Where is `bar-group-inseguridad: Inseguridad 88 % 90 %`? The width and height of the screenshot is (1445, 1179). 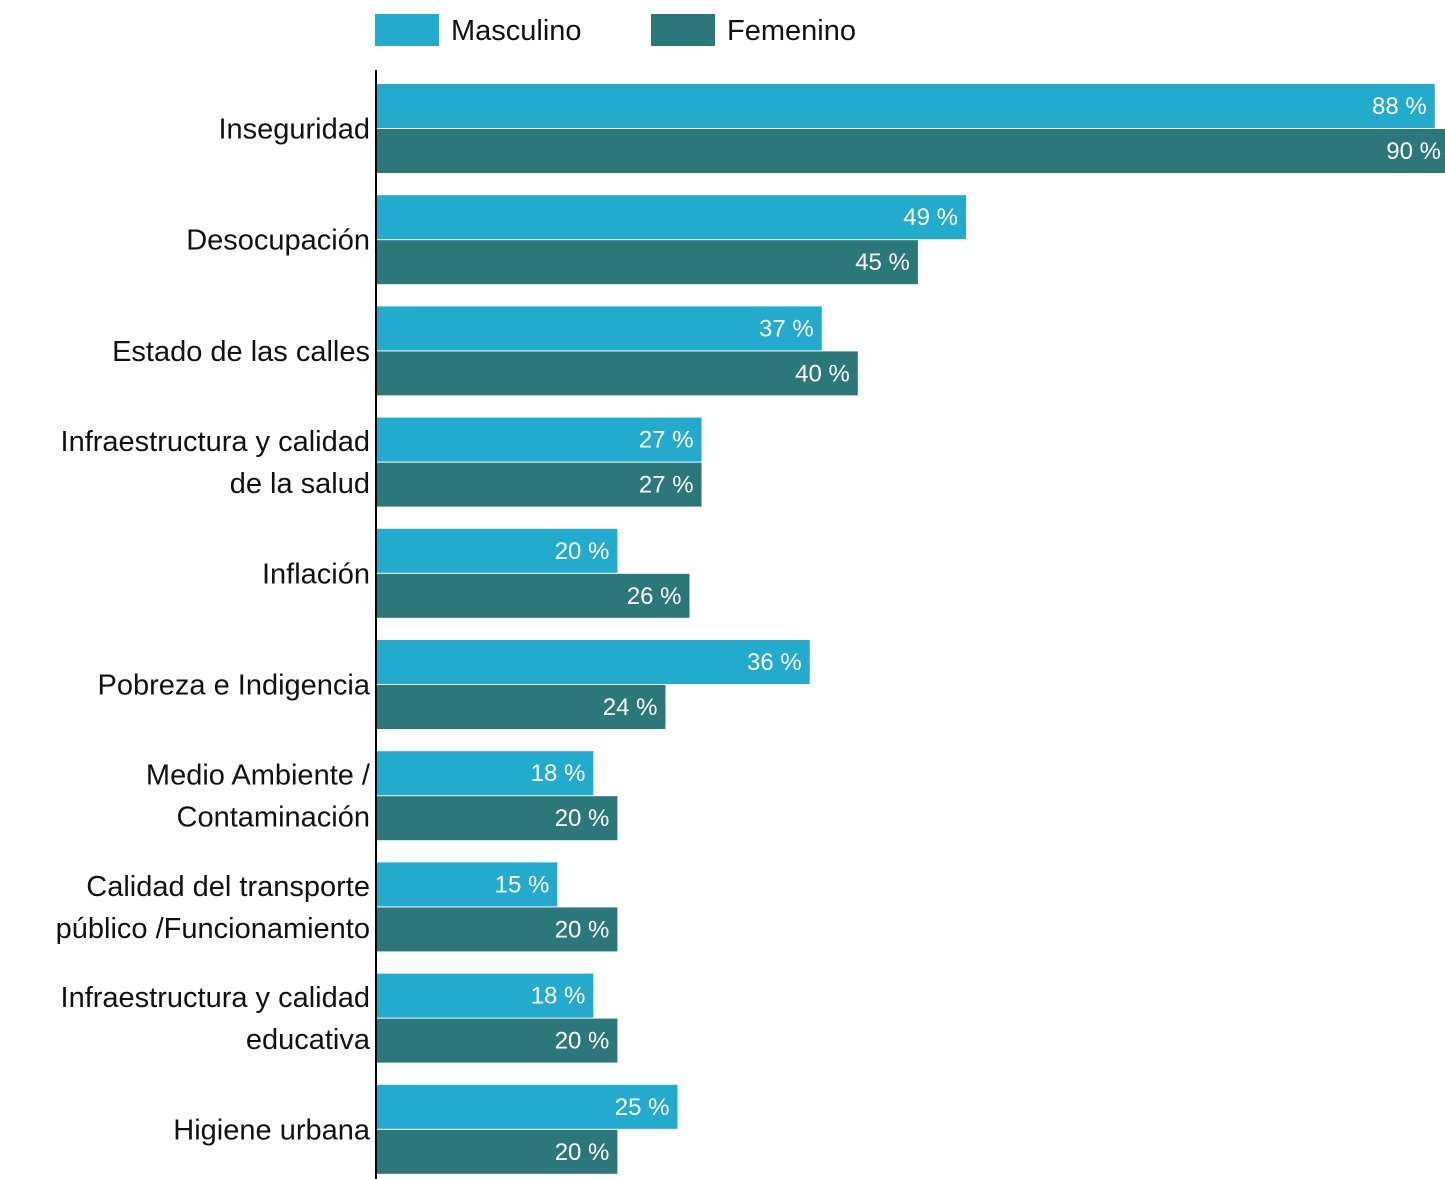
bar-group-inseguridad: Inseguridad 88 % 90 % is located at coordinates (831, 128).